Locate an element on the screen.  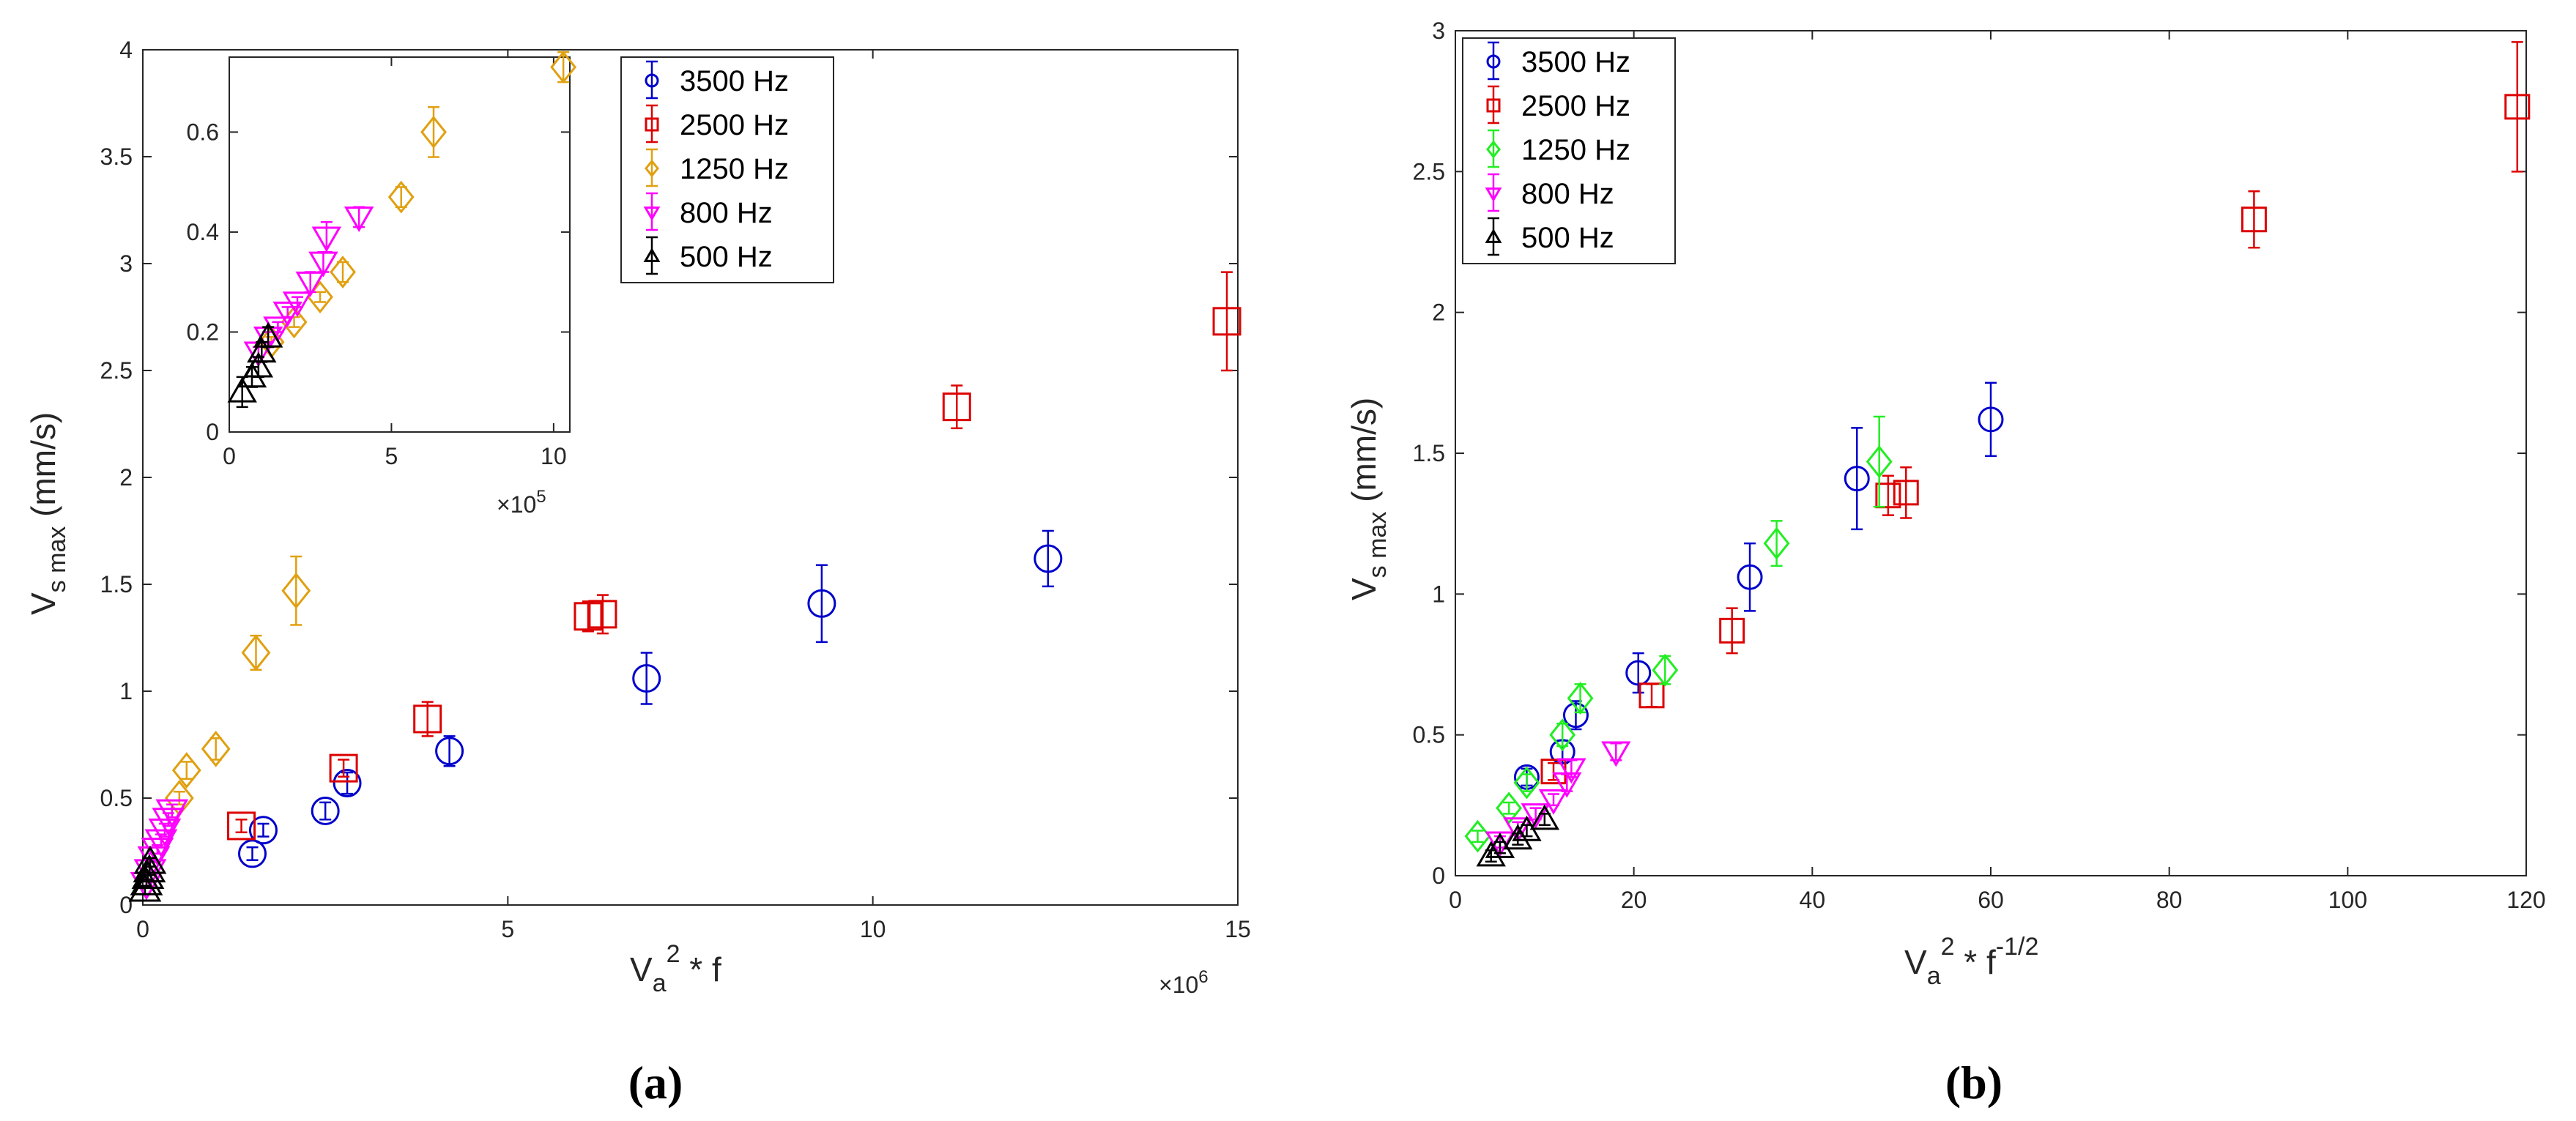
legend-item-3500-hz: 3500 Hz is located at coordinates (717, 80).